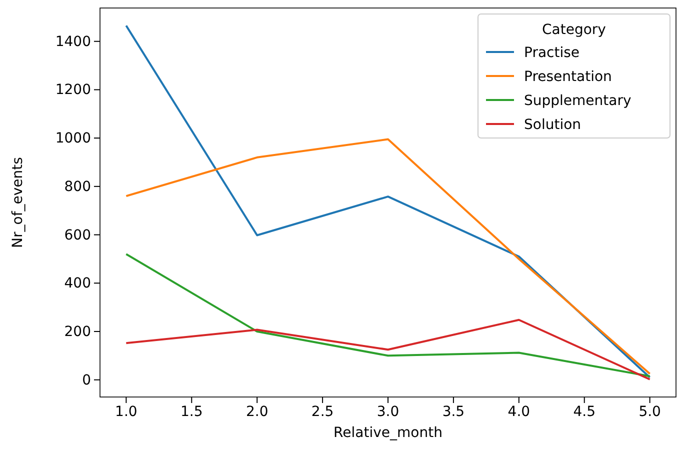 This screenshot has width=679, height=457. What do you see at coordinates (584, 412) in the screenshot?
I see `x-tick-label: 4.5` at bounding box center [584, 412].